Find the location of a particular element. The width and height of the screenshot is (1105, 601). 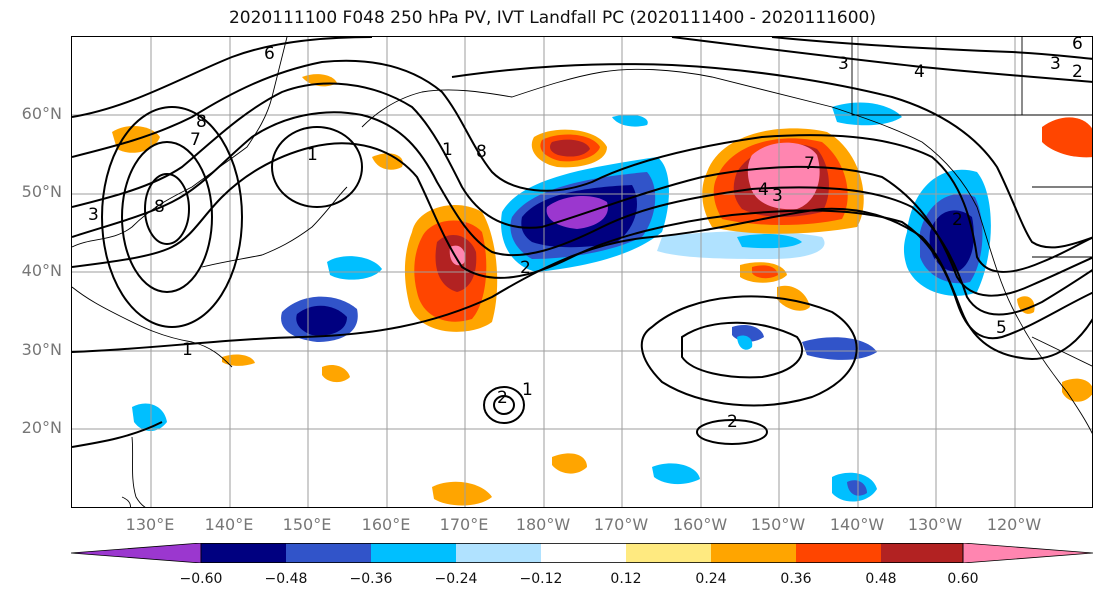

colorbar-tick: 0.12 is located at coordinates (626, 579).